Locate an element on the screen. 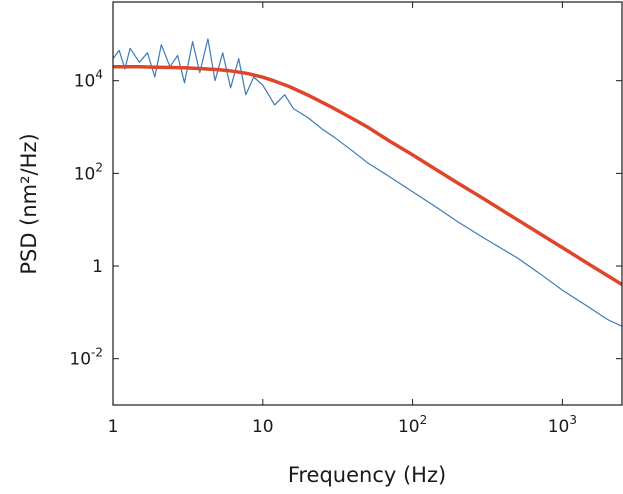  x-tick-label: 10³ is located at coordinates (562, 425).